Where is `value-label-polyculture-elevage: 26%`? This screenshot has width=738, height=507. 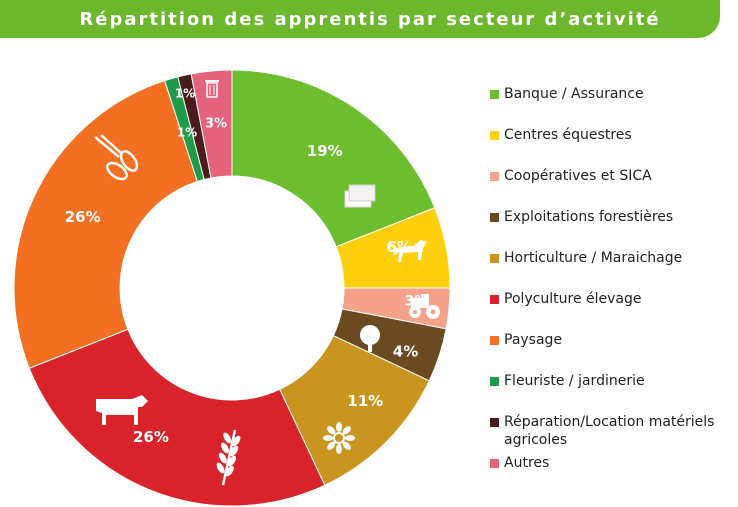
value-label-polyculture-elevage: 26% is located at coordinates (151, 437).